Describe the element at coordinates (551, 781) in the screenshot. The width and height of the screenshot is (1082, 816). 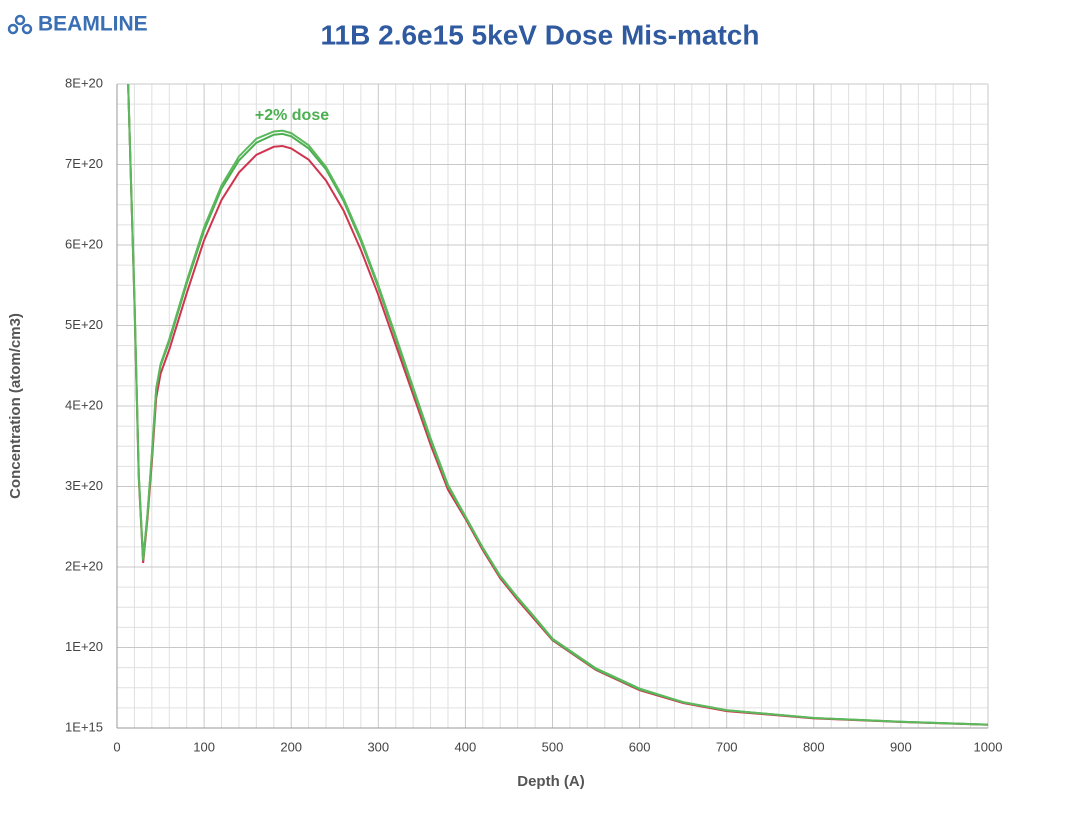
I see `x-axis-label: Depth (A)` at that location.